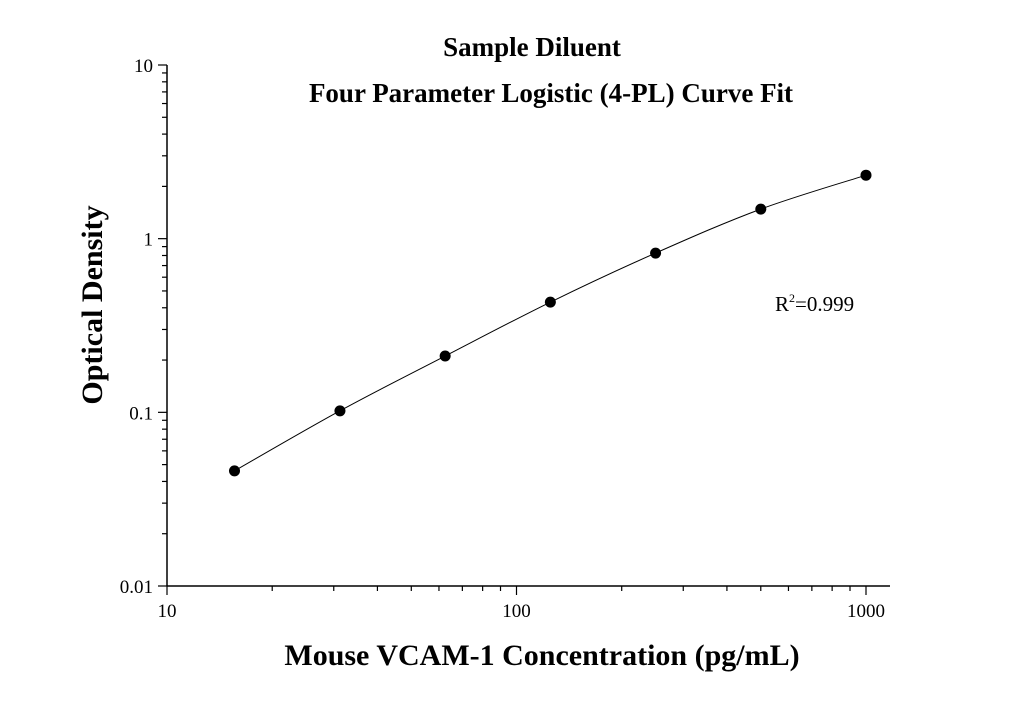 The width and height of the screenshot is (1024, 705). I want to click on chart-subtitle: Four Parameter Logistic (4-PL) Curve Fit, so click(551, 93).